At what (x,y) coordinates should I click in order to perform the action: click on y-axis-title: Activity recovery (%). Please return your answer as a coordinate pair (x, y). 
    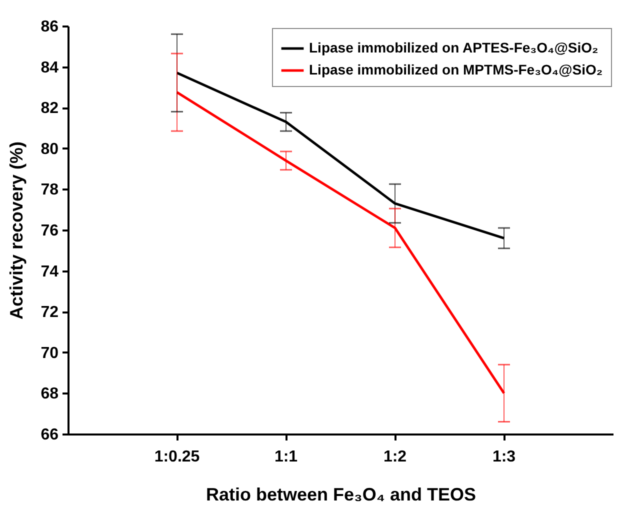
    Looking at the image, I should click on (16, 230).